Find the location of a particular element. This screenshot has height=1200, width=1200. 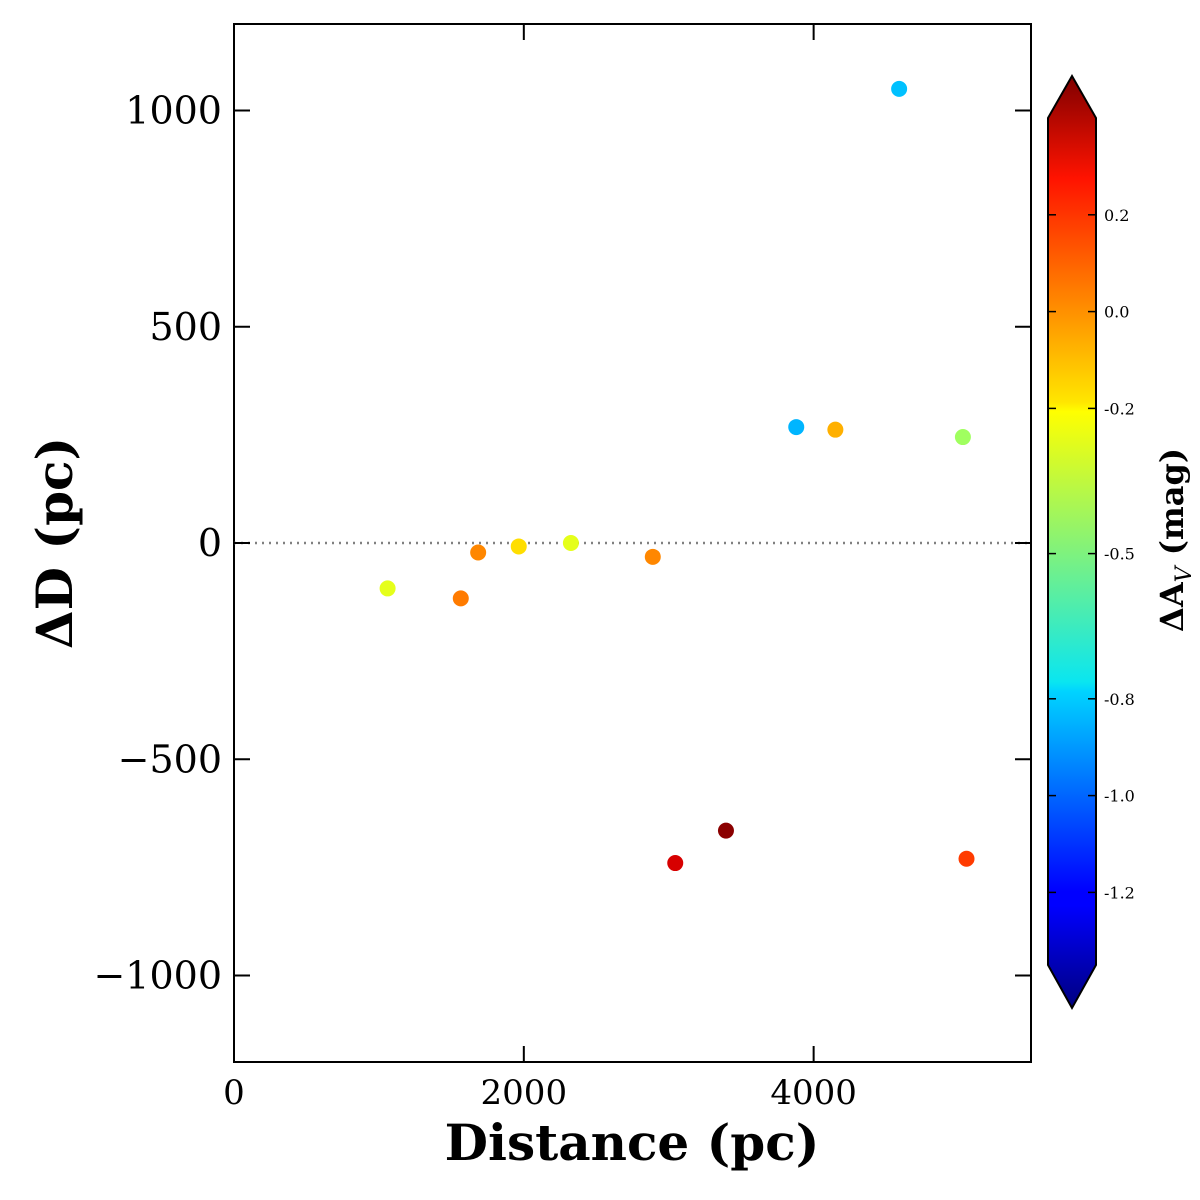

y-axis-title: ΔD (pc) is located at coordinates (54, 543).